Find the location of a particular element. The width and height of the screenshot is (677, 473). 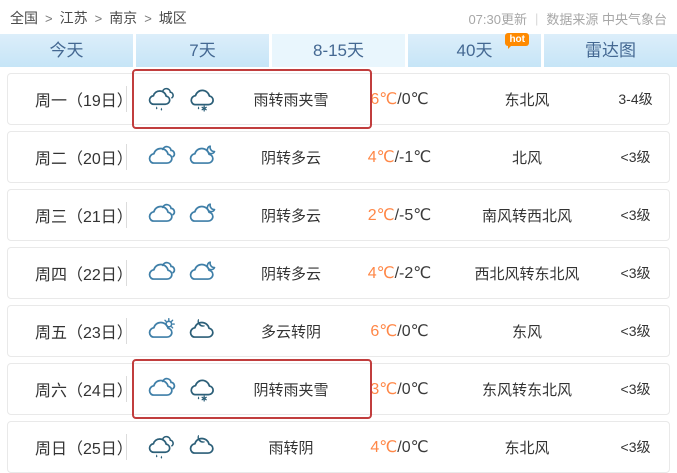

breadcrumb-item-city: 南京 is located at coordinates (123, 18).